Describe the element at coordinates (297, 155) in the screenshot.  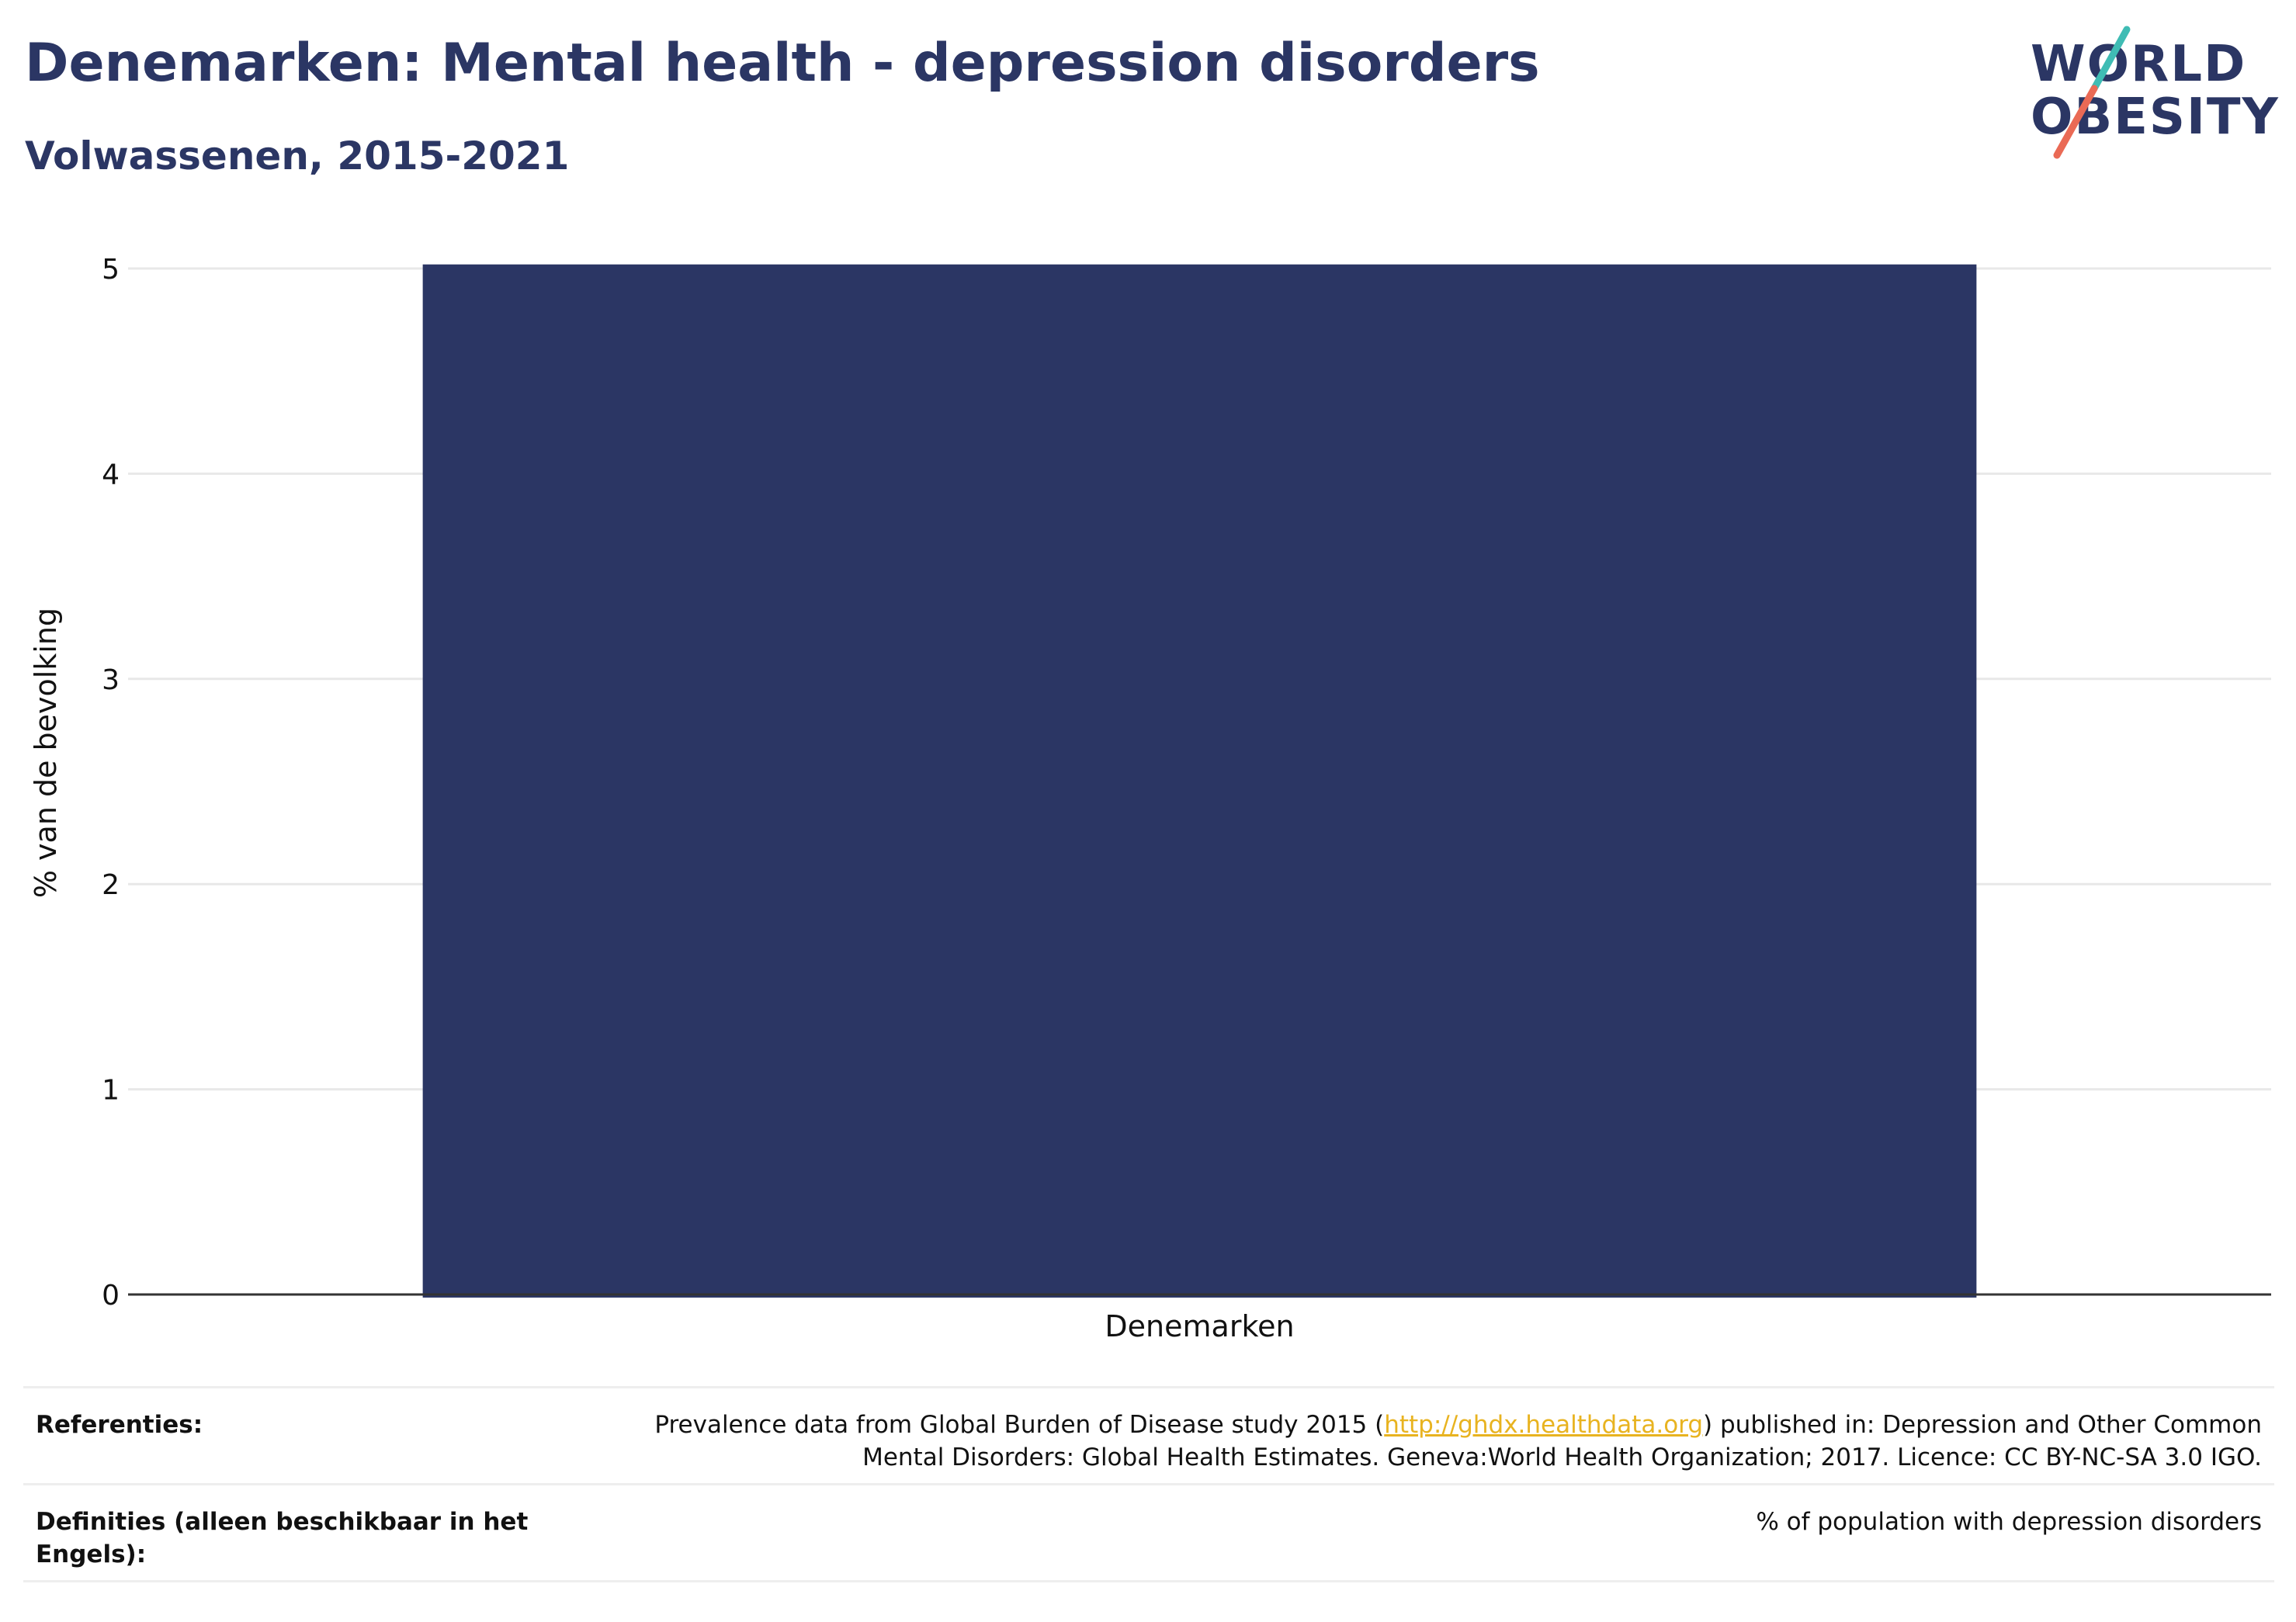
I see `chart-subtitle: Volwassenen, 2015-2021` at that location.